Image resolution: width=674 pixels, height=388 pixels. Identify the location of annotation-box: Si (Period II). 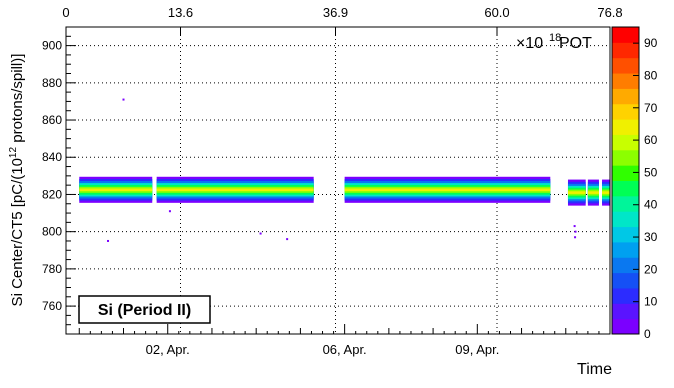
(144, 309).